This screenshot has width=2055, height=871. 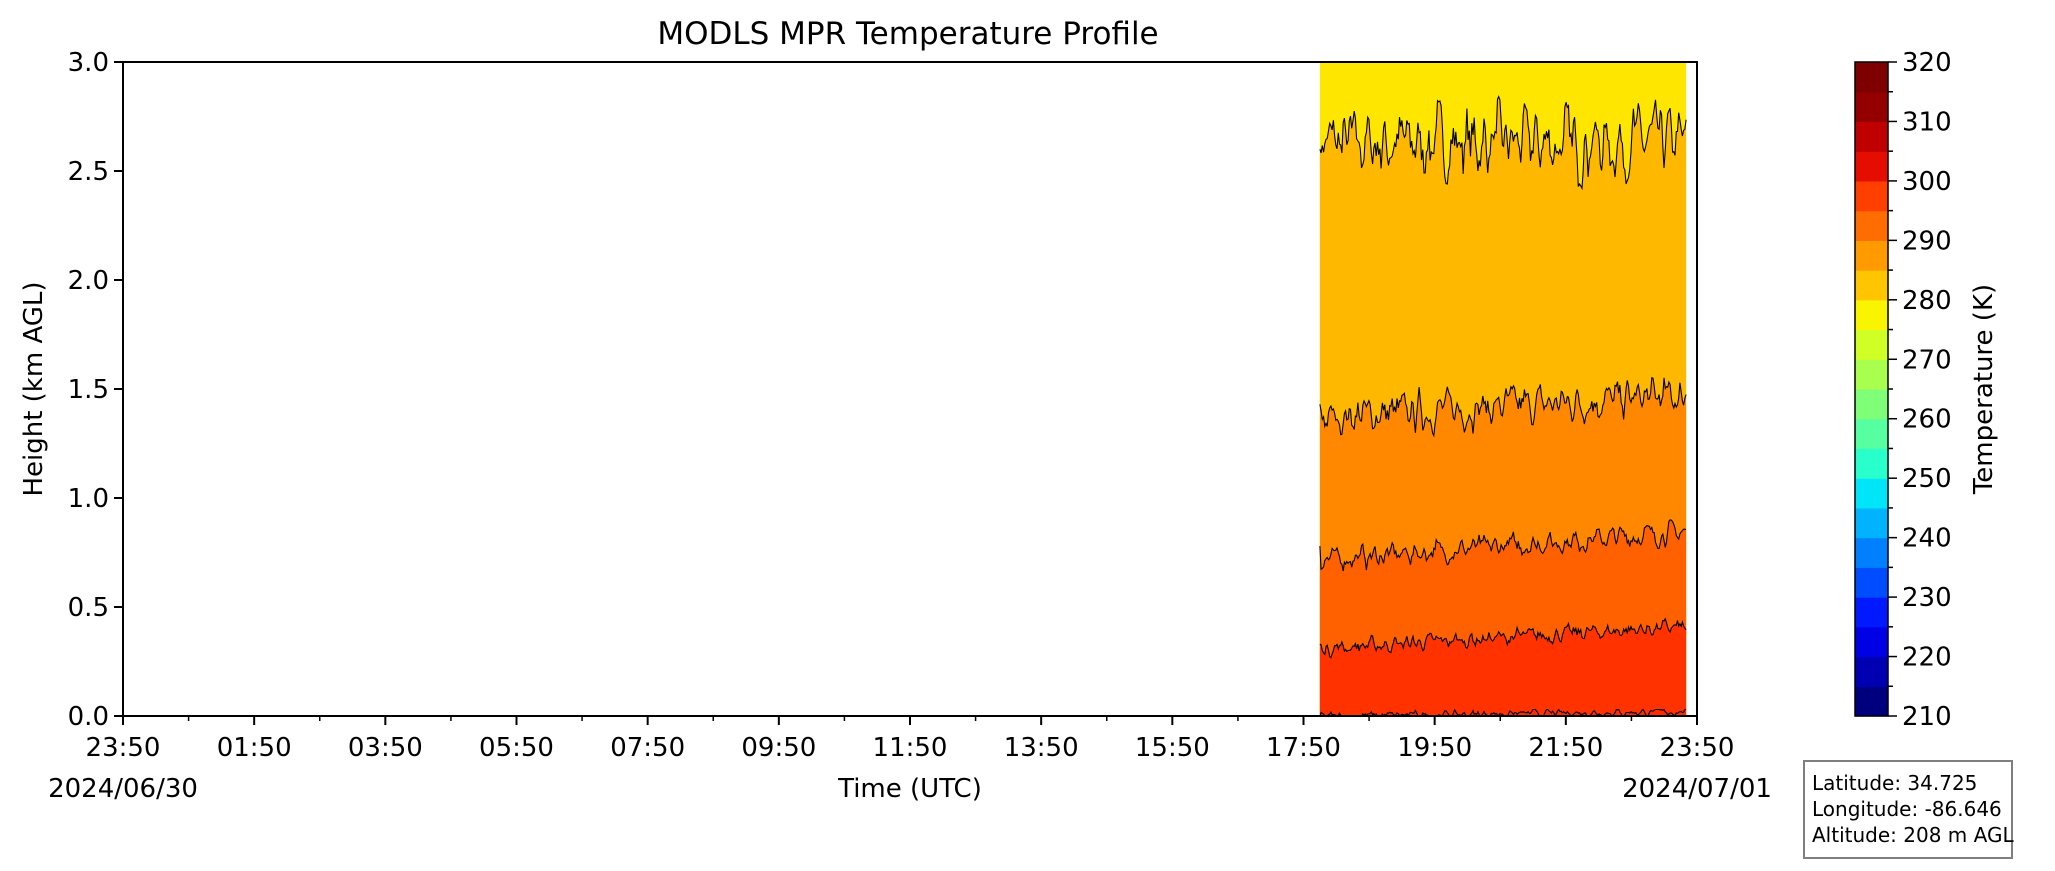 I want to click on temperature-field, so click(x=1503, y=389).